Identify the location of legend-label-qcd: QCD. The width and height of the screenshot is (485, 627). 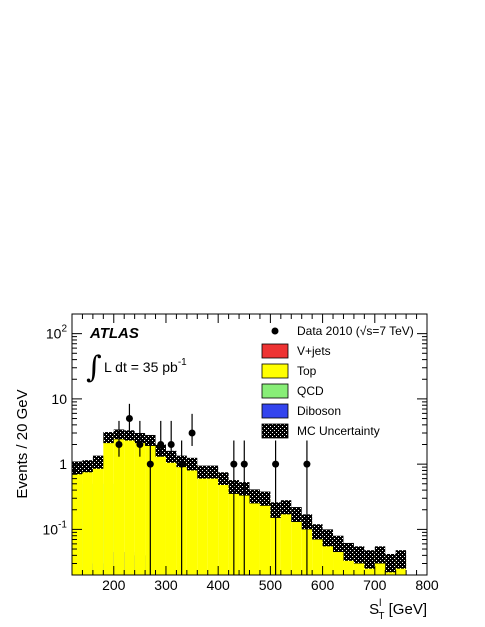
(310, 391).